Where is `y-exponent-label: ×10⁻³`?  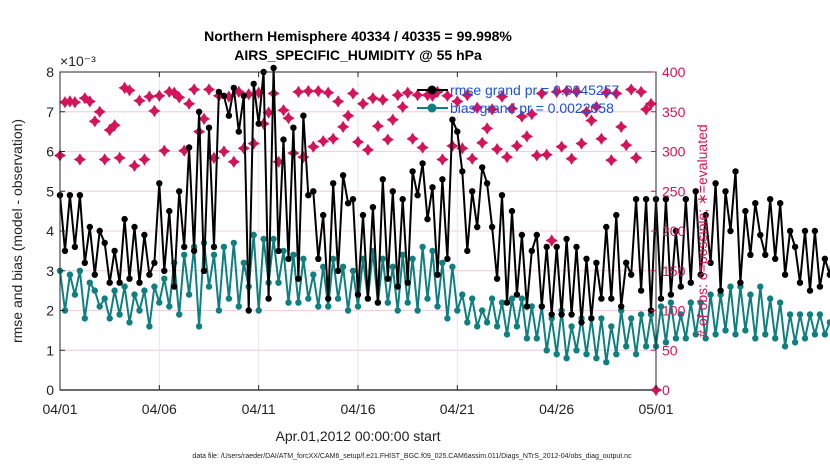
y-exponent-label: ×10⁻³ is located at coordinates (78, 61).